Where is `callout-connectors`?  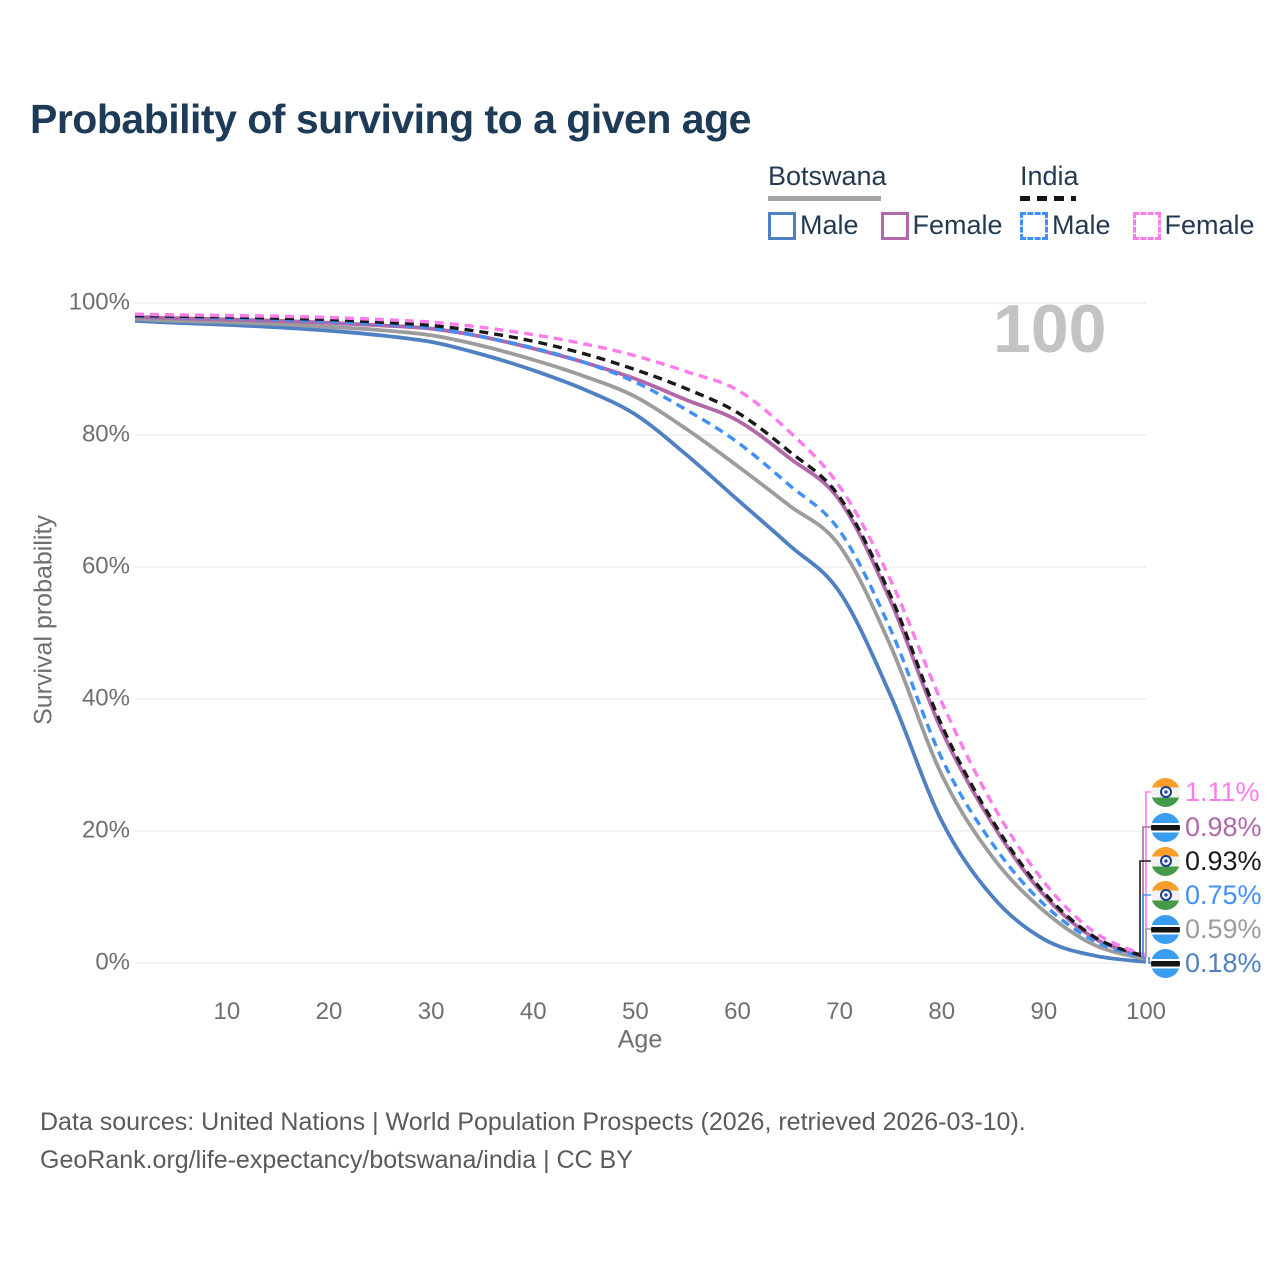
callout-connectors is located at coordinates (1145, 877).